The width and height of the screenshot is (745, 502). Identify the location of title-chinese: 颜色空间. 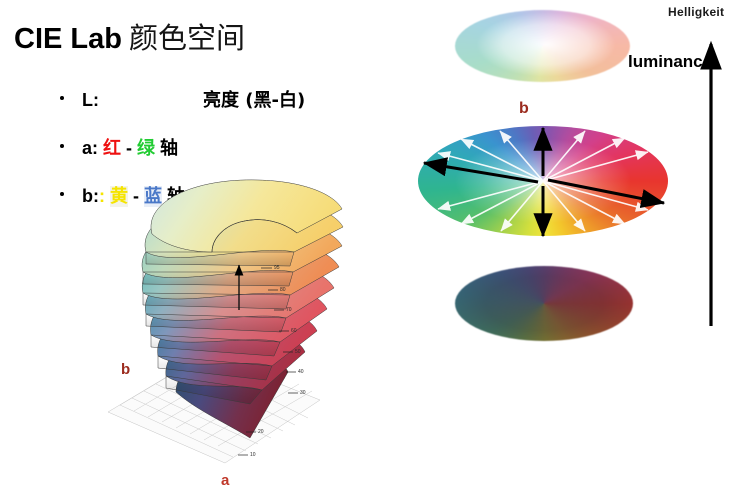
(186, 38).